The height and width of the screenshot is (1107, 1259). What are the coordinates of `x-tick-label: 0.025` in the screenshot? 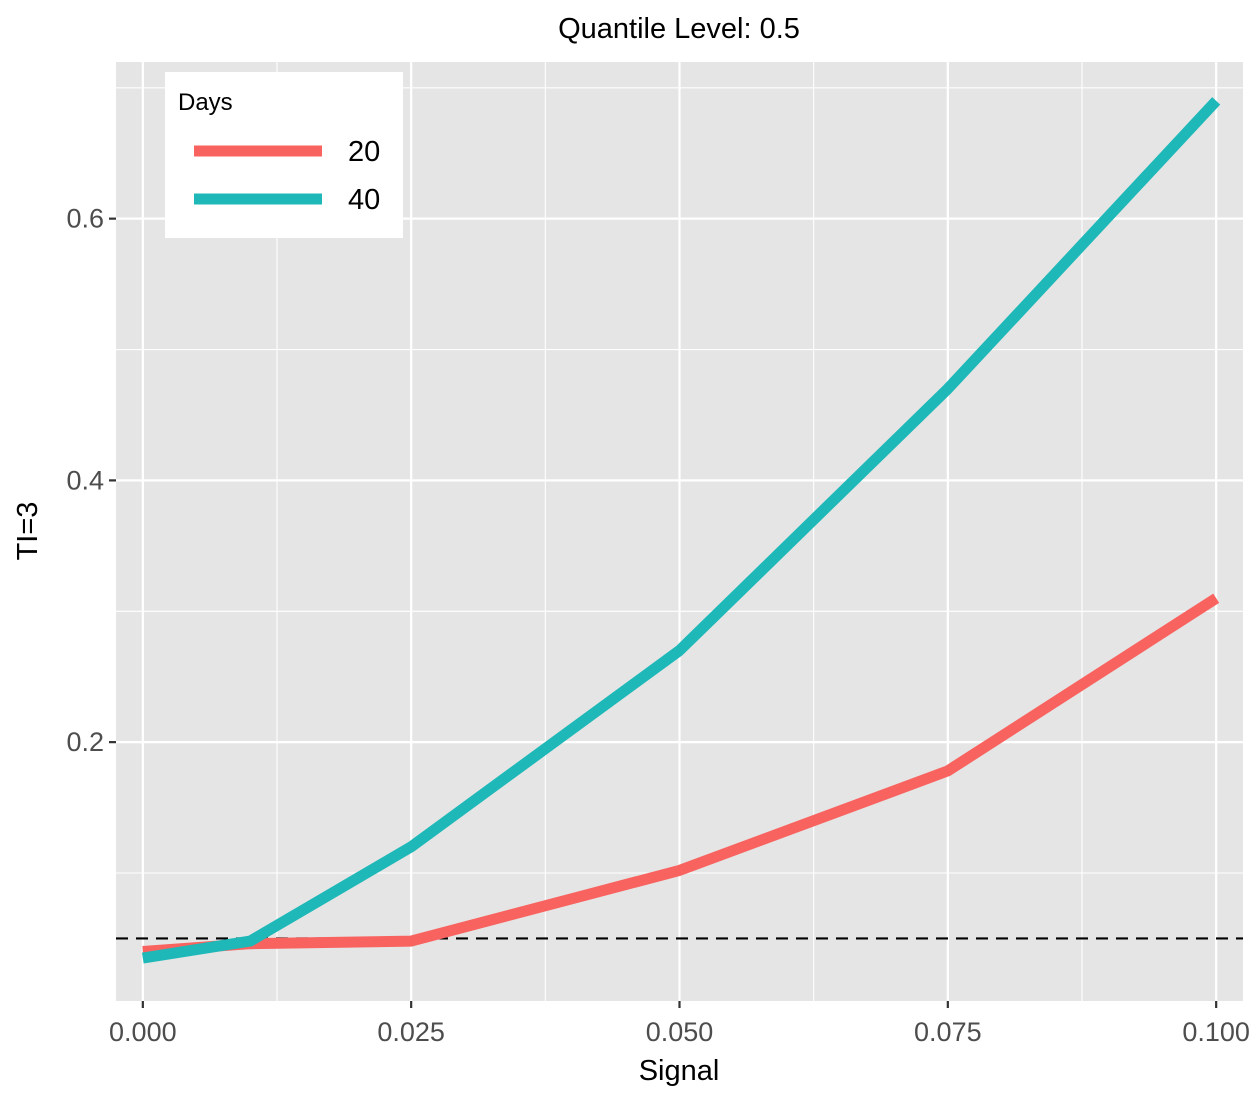 It's located at (411, 1032).